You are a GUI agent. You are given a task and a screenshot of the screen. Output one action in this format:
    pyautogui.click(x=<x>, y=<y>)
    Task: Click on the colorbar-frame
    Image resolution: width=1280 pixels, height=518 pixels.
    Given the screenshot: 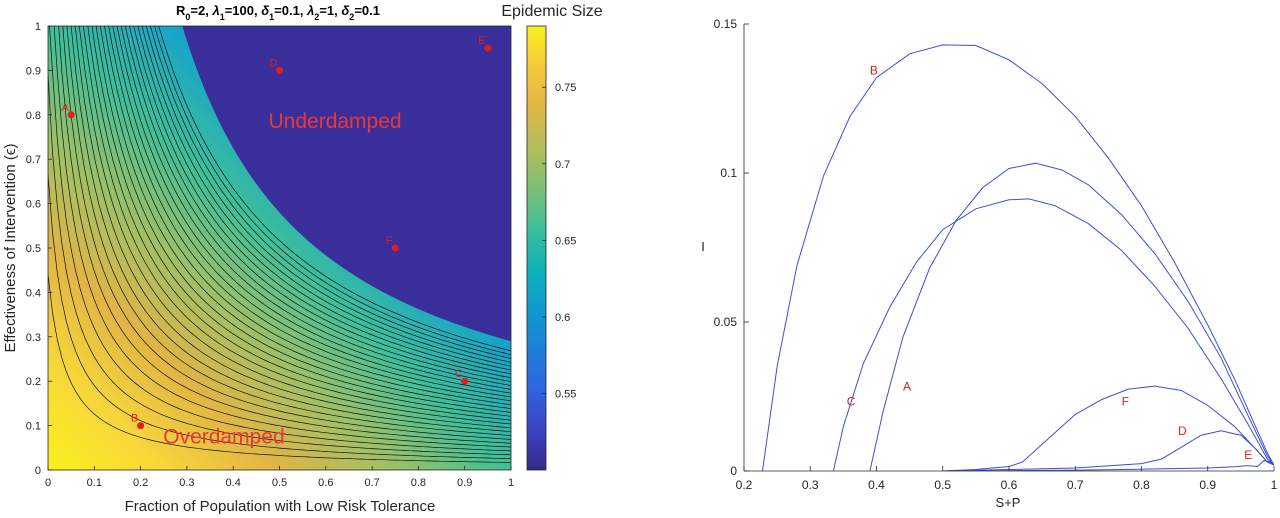 What is the action you would take?
    pyautogui.click(x=536, y=248)
    